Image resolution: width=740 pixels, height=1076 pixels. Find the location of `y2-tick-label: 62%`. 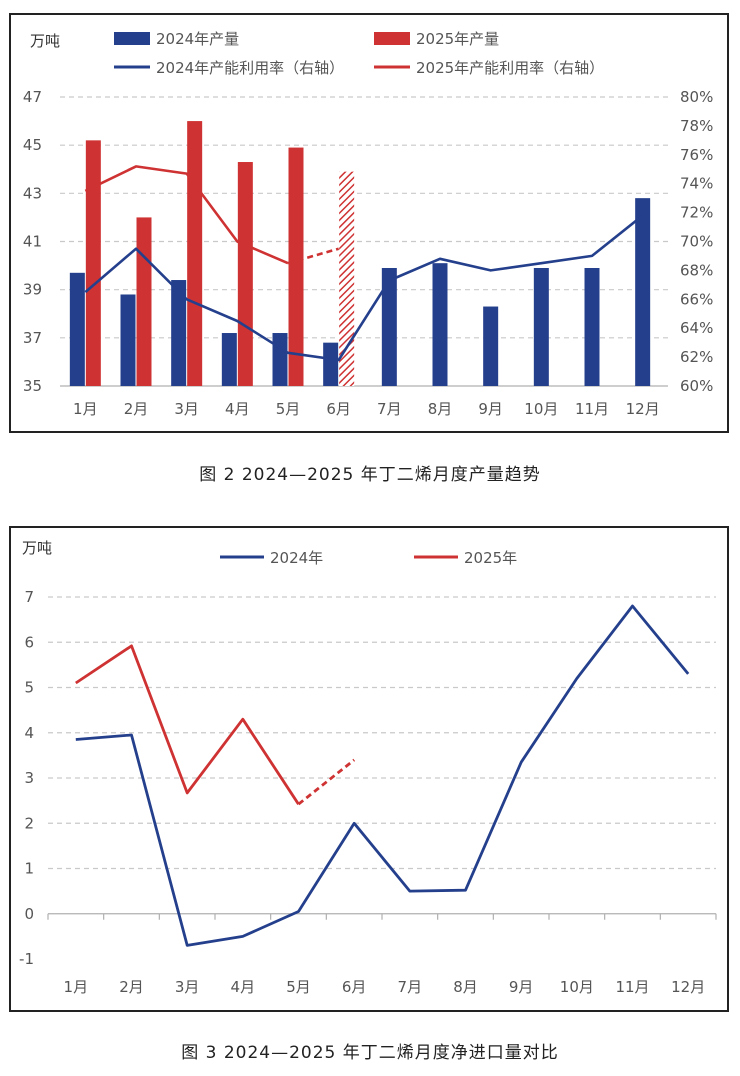

y2-tick-label: 62% is located at coordinates (696, 357).